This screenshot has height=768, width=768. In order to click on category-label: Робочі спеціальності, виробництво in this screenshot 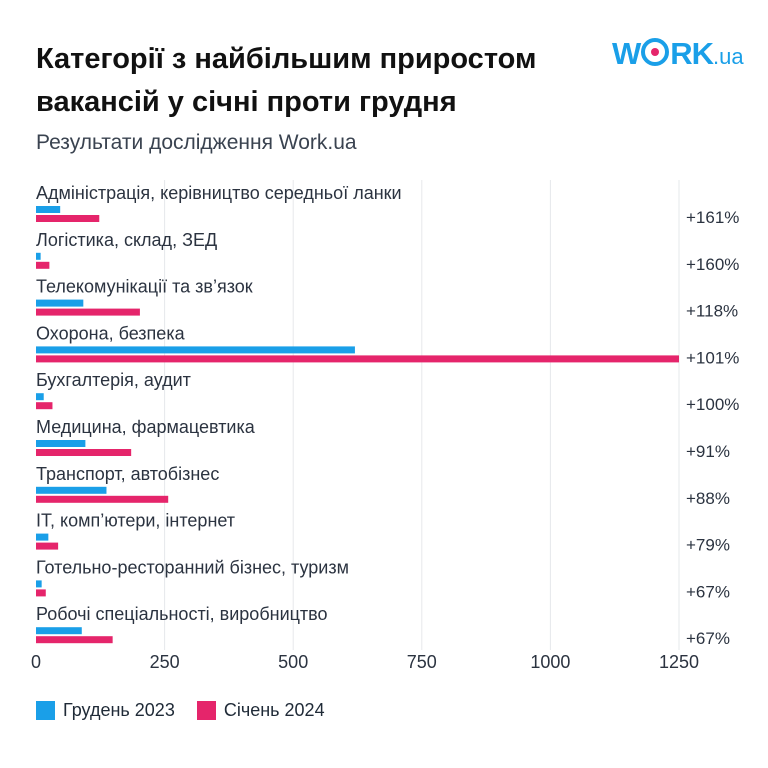, I will do `click(182, 614)`.